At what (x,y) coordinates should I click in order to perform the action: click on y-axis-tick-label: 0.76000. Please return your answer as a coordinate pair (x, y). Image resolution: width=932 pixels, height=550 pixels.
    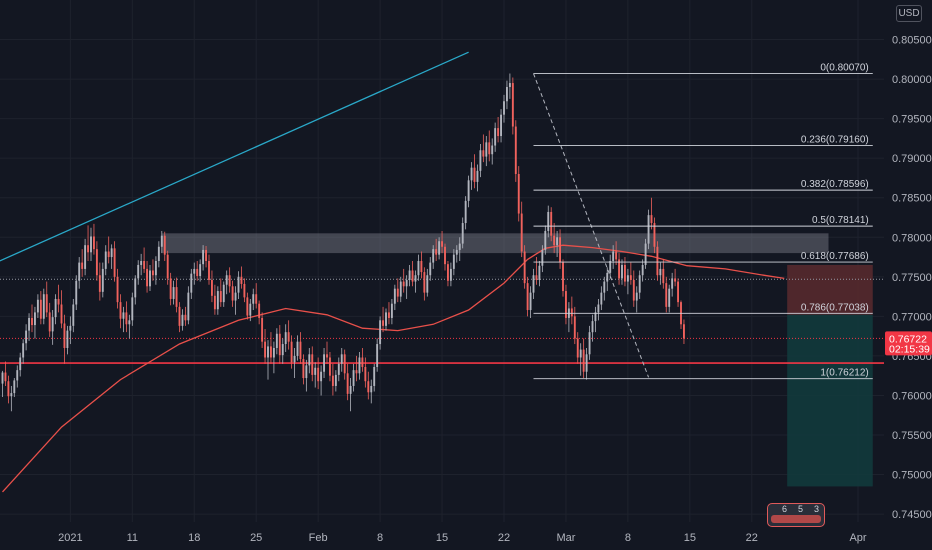
    Looking at the image, I should click on (912, 396).